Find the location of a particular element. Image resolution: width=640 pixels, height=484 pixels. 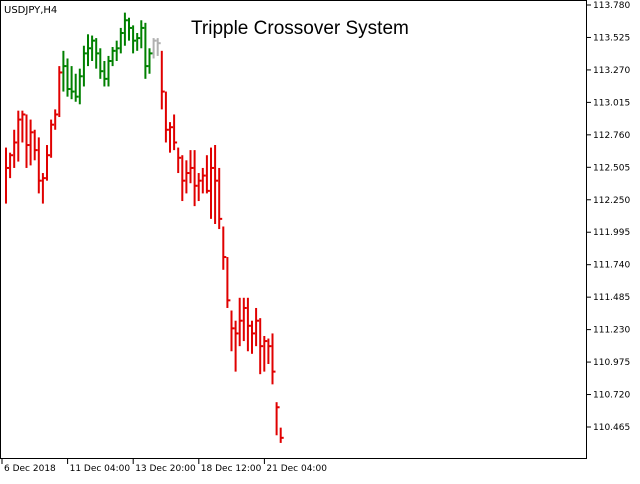

price-axis-label: 110.465 is located at coordinates (611, 428).